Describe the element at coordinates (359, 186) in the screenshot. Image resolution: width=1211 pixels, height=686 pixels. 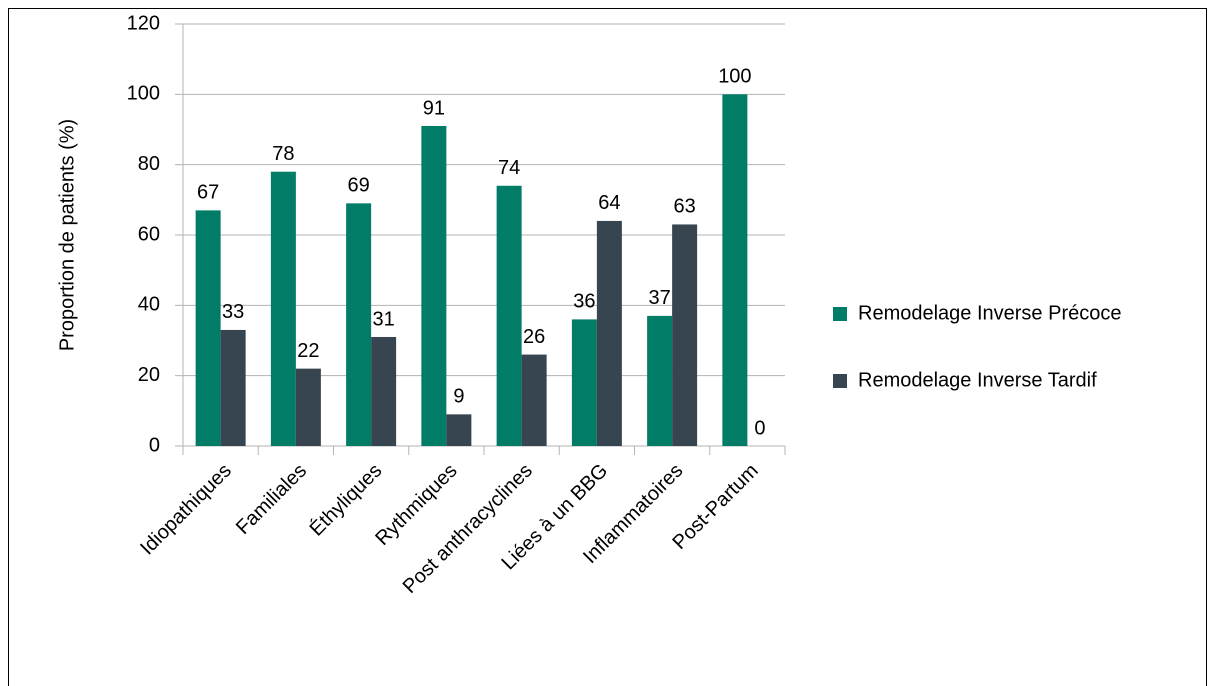
I see `value-label: 69` at that location.